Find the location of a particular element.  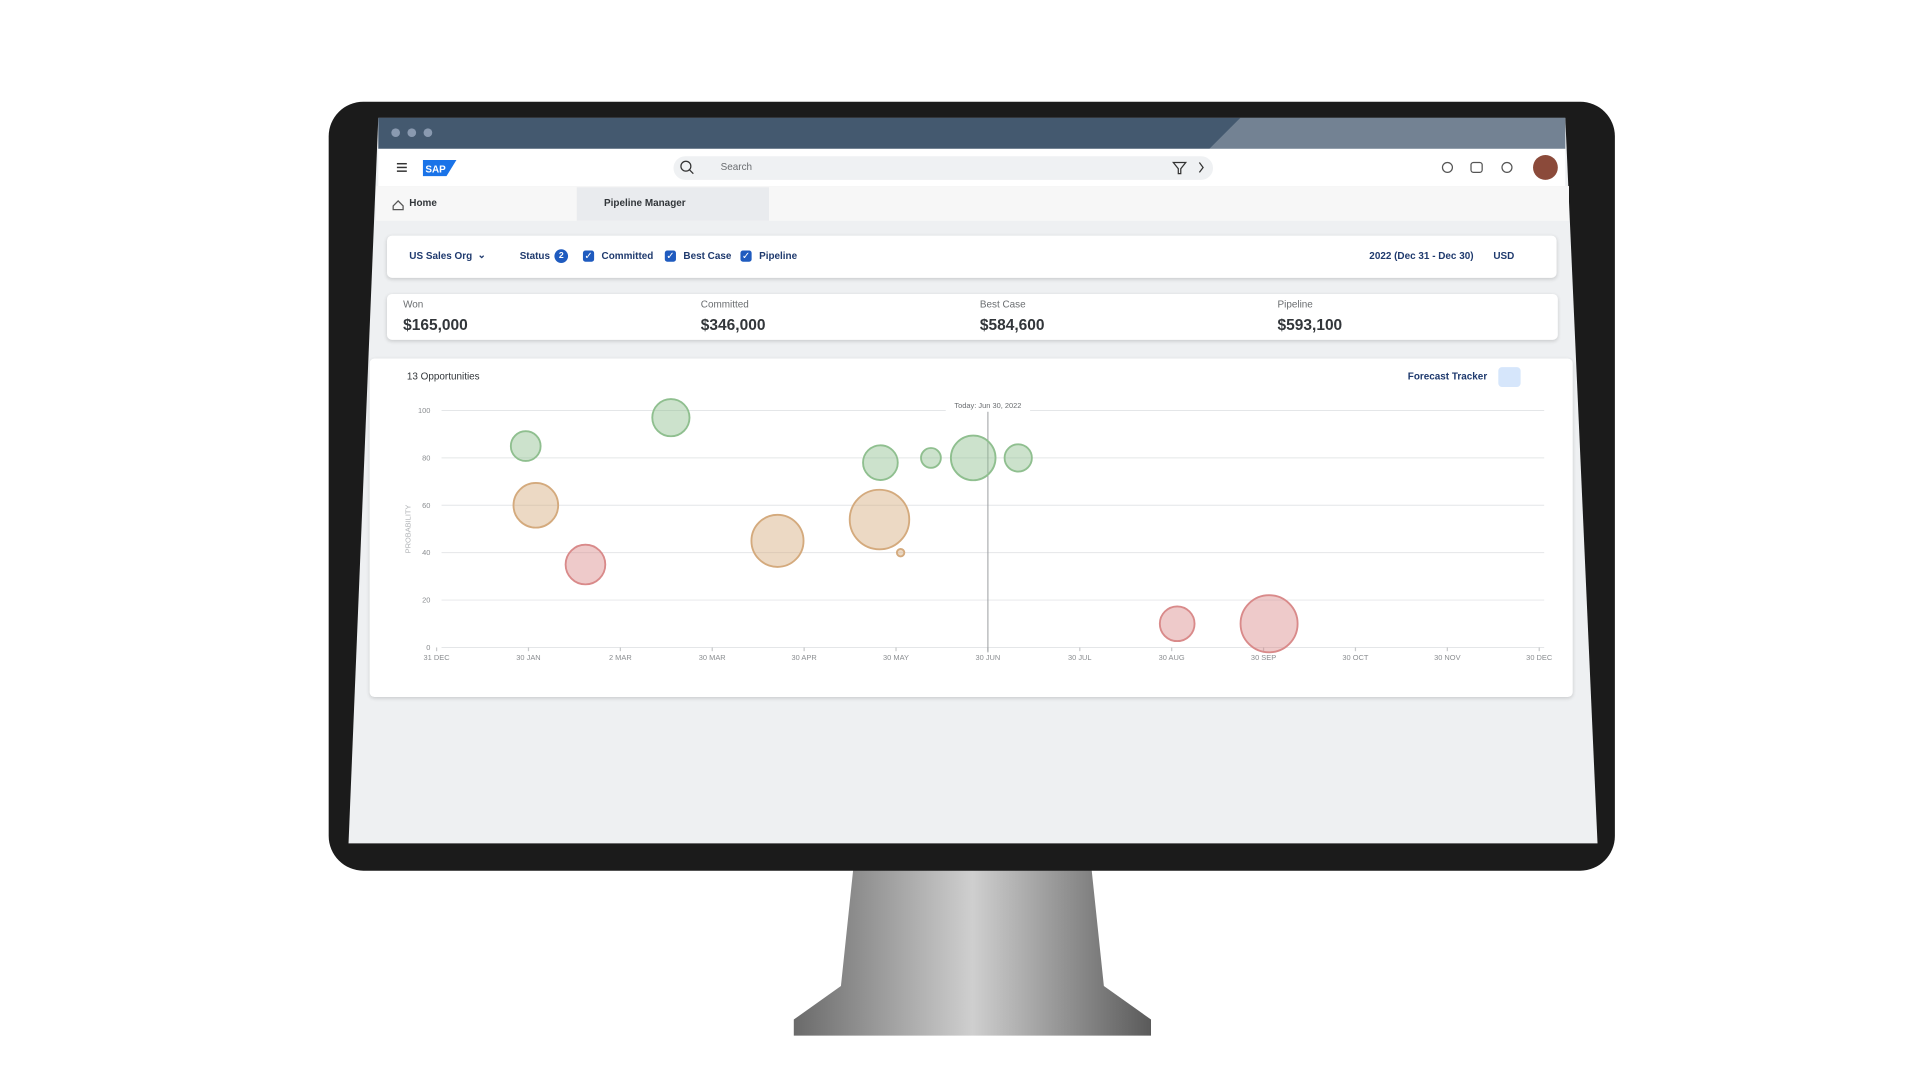

status-badge: 2 is located at coordinates (561, 256).